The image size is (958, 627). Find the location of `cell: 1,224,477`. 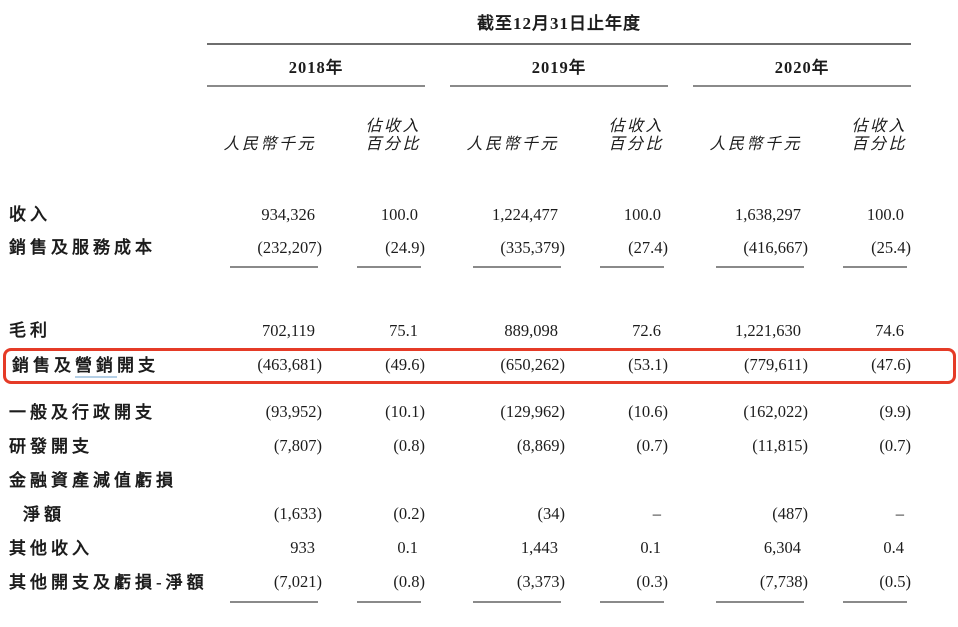

cell: 1,224,477 is located at coordinates (525, 214).